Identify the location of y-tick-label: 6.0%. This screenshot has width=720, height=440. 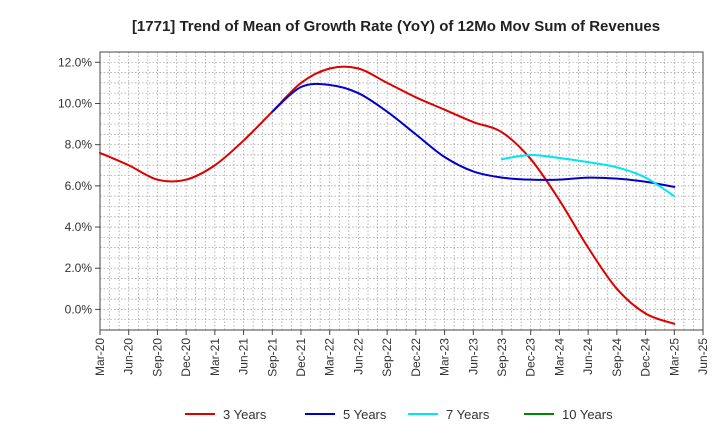
(79, 186).